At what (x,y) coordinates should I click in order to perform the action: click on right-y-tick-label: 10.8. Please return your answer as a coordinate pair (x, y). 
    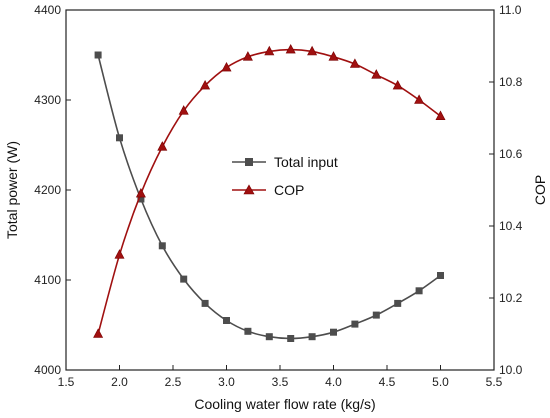
    Looking at the image, I should click on (511, 82).